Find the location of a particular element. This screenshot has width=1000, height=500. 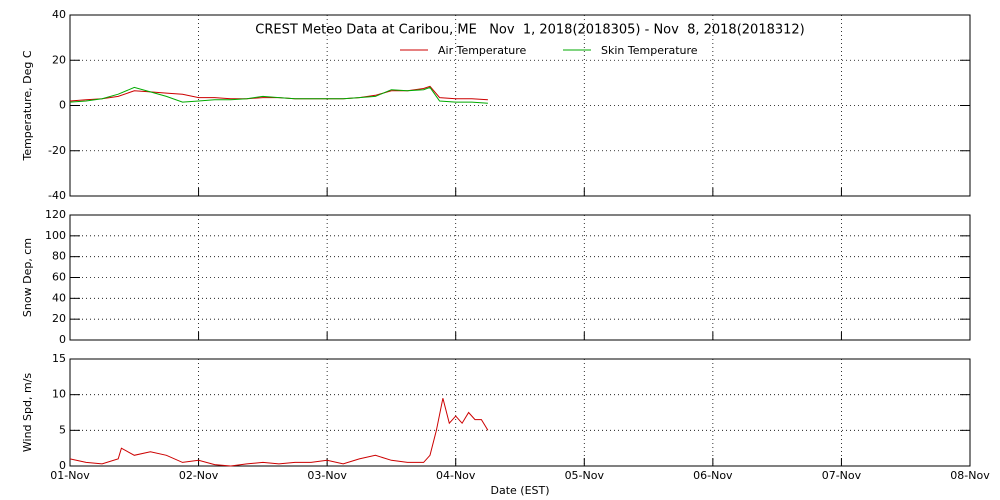

x-tick-label: 04-Nov is located at coordinates (456, 475).